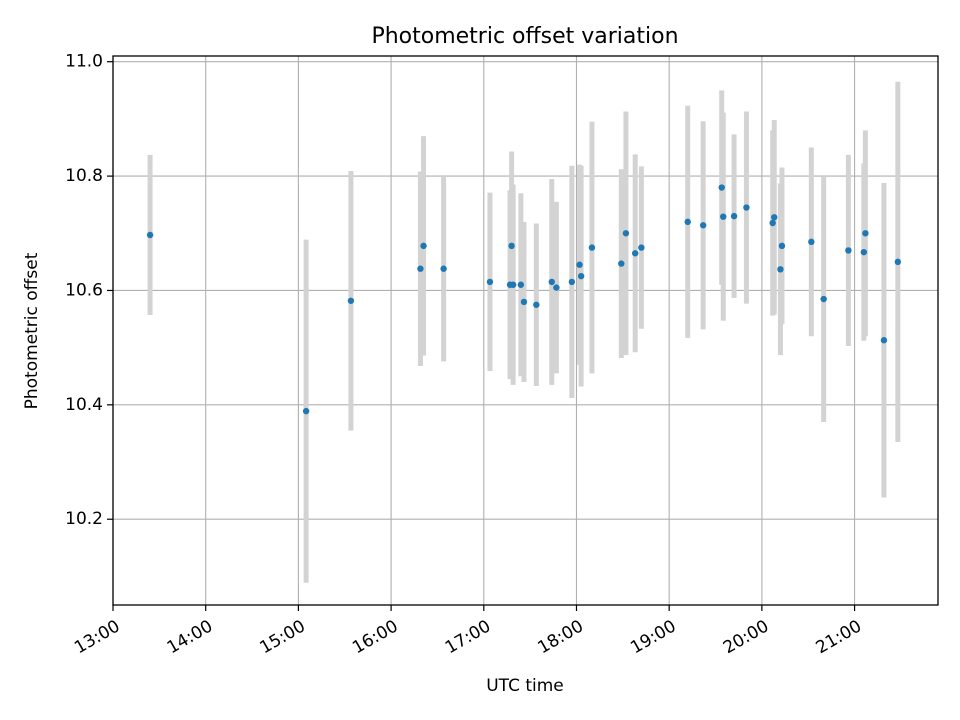  What do you see at coordinates (84, 62) in the screenshot?
I see `y-tick-label: 11.0` at bounding box center [84, 62].